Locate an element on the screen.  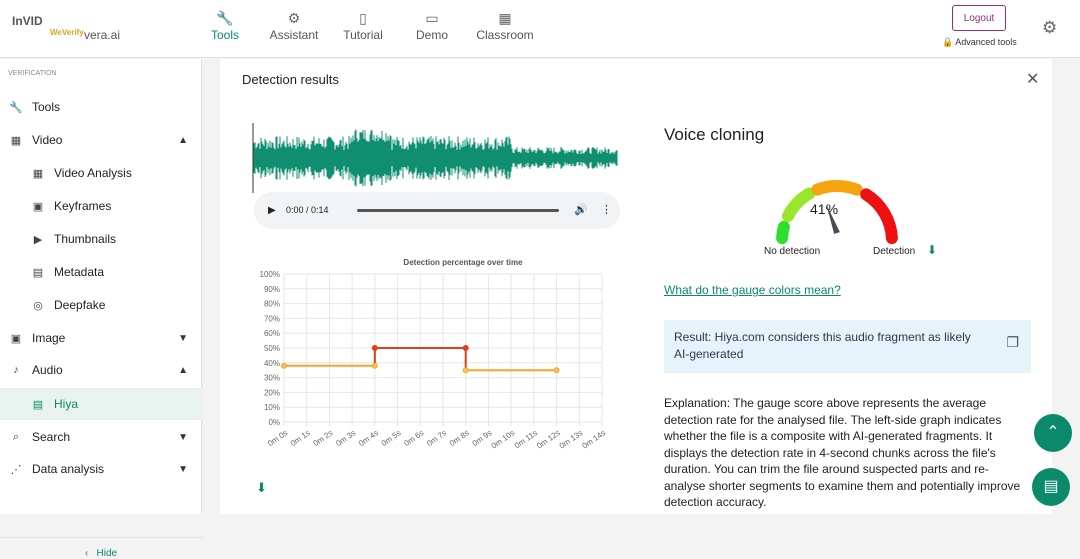
x-tick-label: 0m 5s is located at coordinates (391, 438).